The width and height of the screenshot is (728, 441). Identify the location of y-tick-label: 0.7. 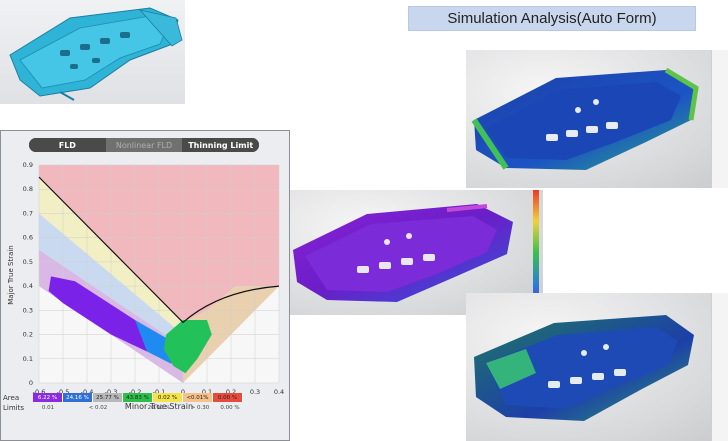
(28, 213).